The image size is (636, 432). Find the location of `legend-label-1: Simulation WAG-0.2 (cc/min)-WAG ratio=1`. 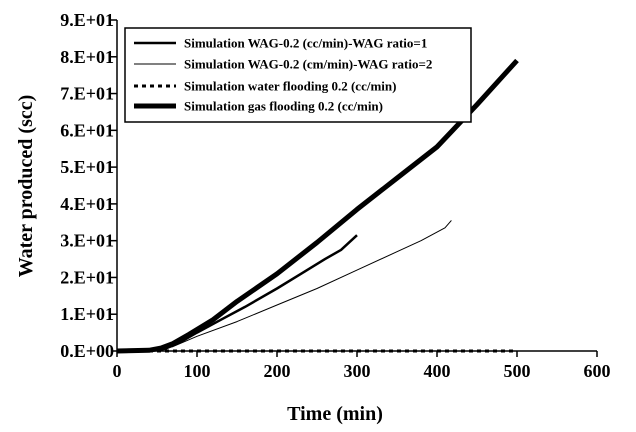

legend-label-1: Simulation WAG-0.2 (cc/min)-WAG ratio=1 is located at coordinates (305, 43).